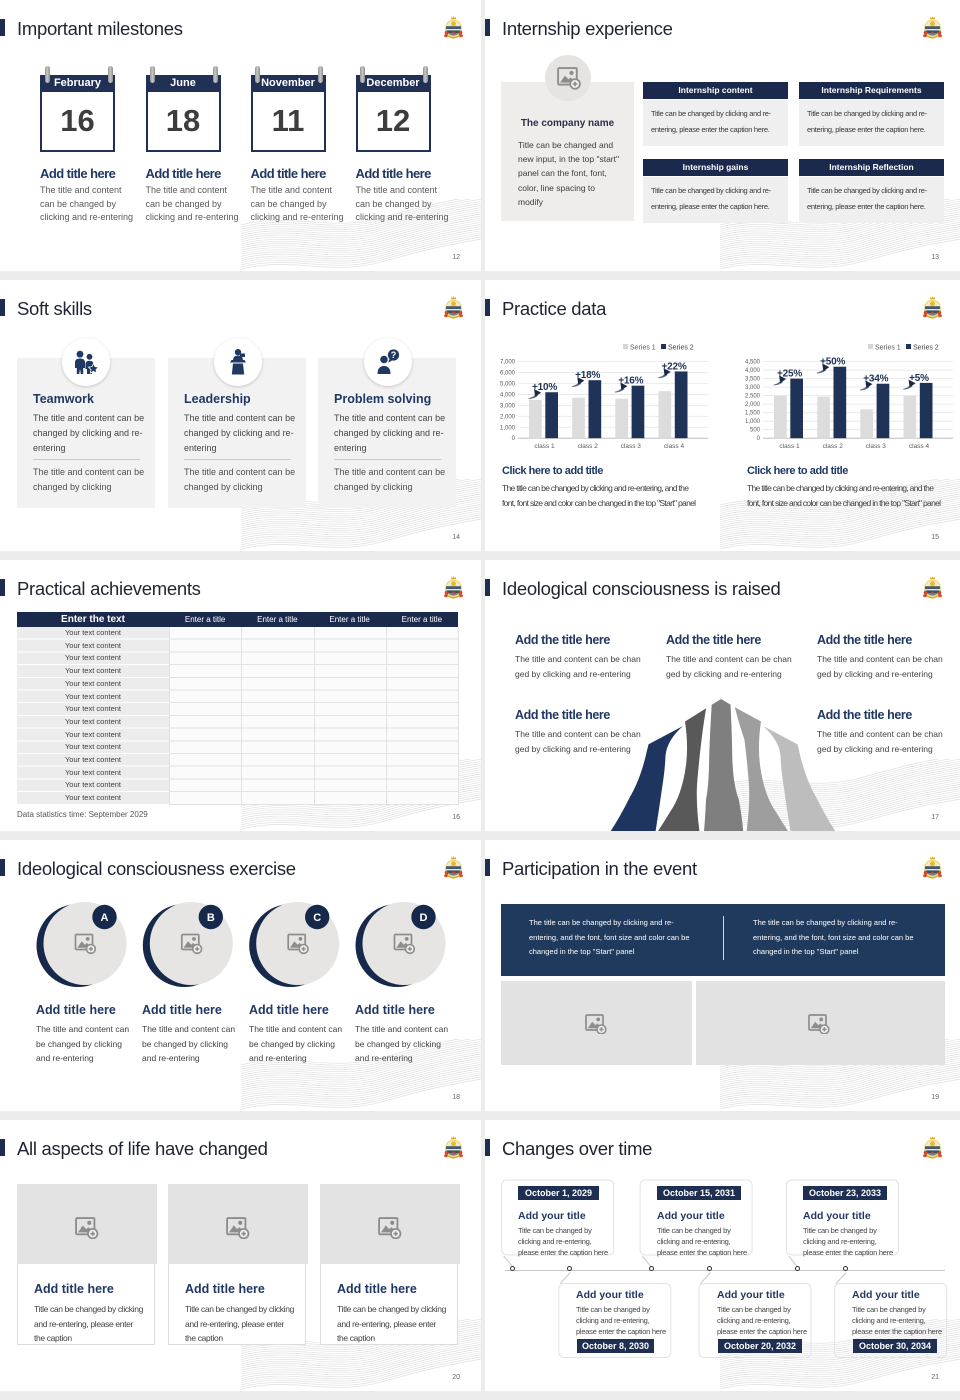 Image resolution: width=960 pixels, height=1400 pixels. Describe the element at coordinates (508, 363) in the screenshot. I see `svg-text: 7,000` at that location.